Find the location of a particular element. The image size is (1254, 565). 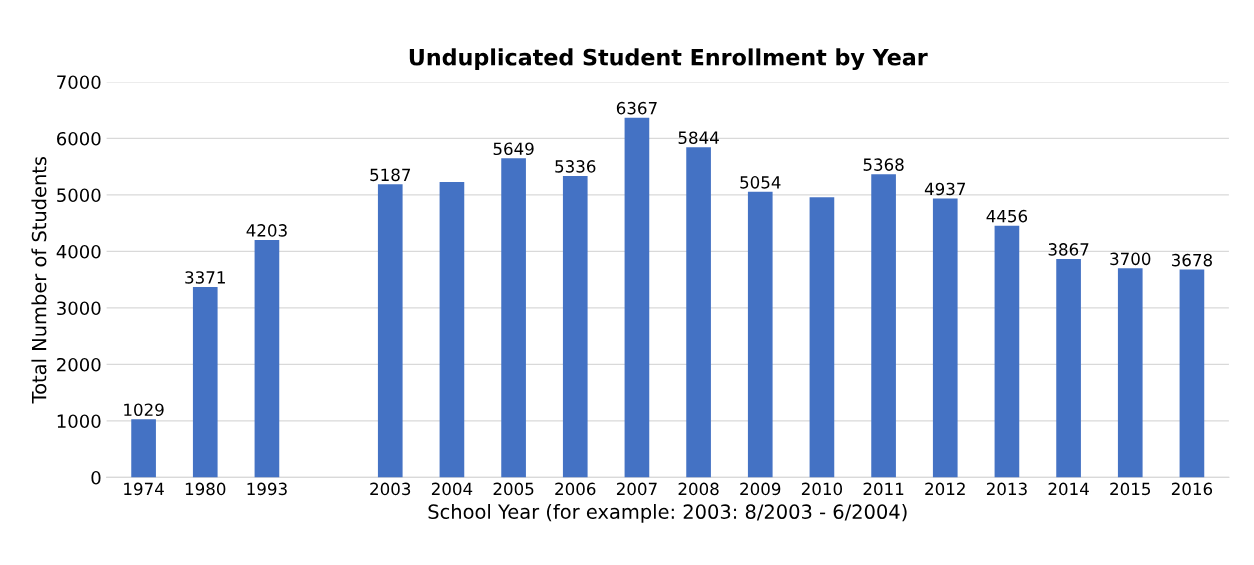

data-label: 6367 is located at coordinates (636, 108).